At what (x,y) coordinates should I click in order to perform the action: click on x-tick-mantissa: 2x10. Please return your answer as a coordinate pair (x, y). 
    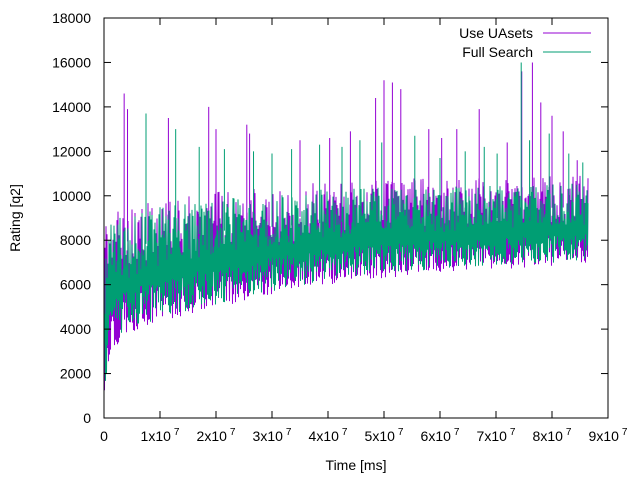
    Looking at the image, I should click on (212, 436).